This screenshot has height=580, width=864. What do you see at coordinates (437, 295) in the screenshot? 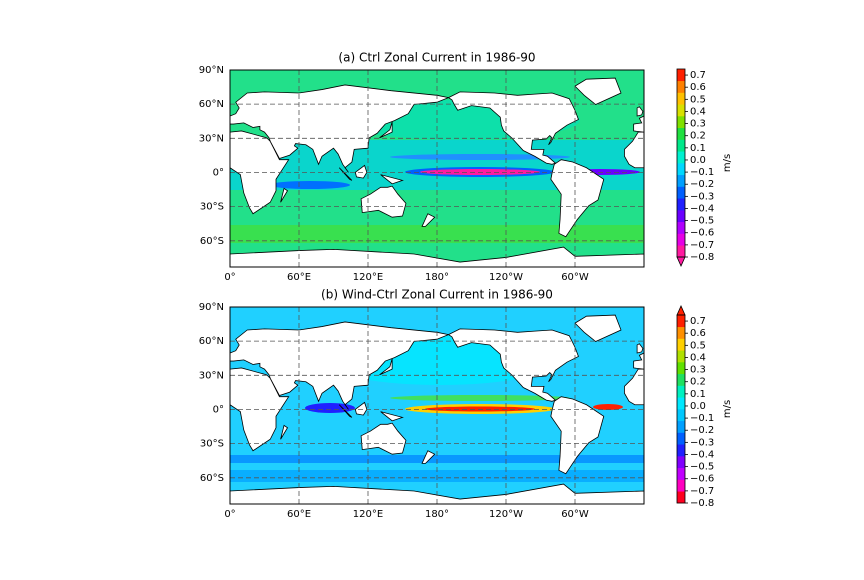
I see `panel-title: (b) Wind-Ctrl Zonal Current in 1986-90` at bounding box center [437, 295].